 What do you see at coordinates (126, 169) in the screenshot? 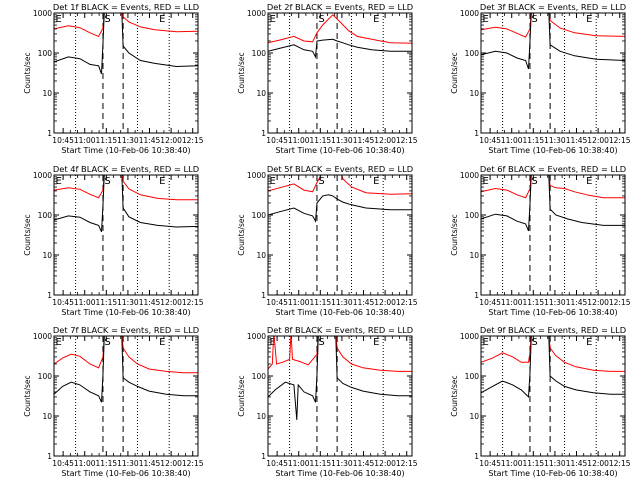
I see `panel-title: Det 4f BLACK = Events, RED = LLD` at bounding box center [126, 169].